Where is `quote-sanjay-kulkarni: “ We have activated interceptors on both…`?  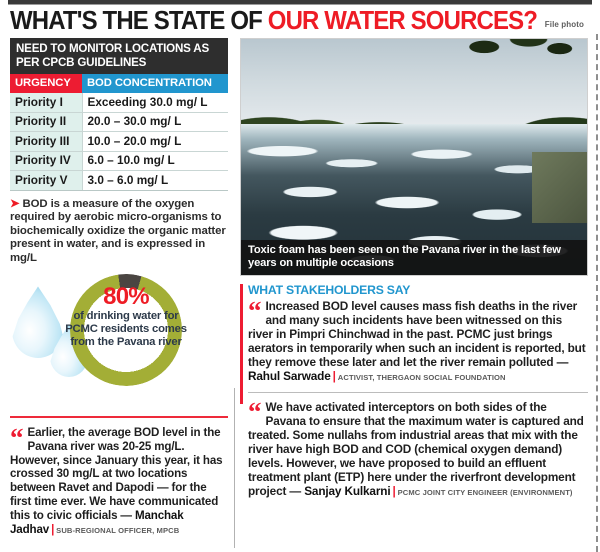
quote-sanjay-kulkarni: “ We have activated interceptors on both… is located at coordinates (418, 448).